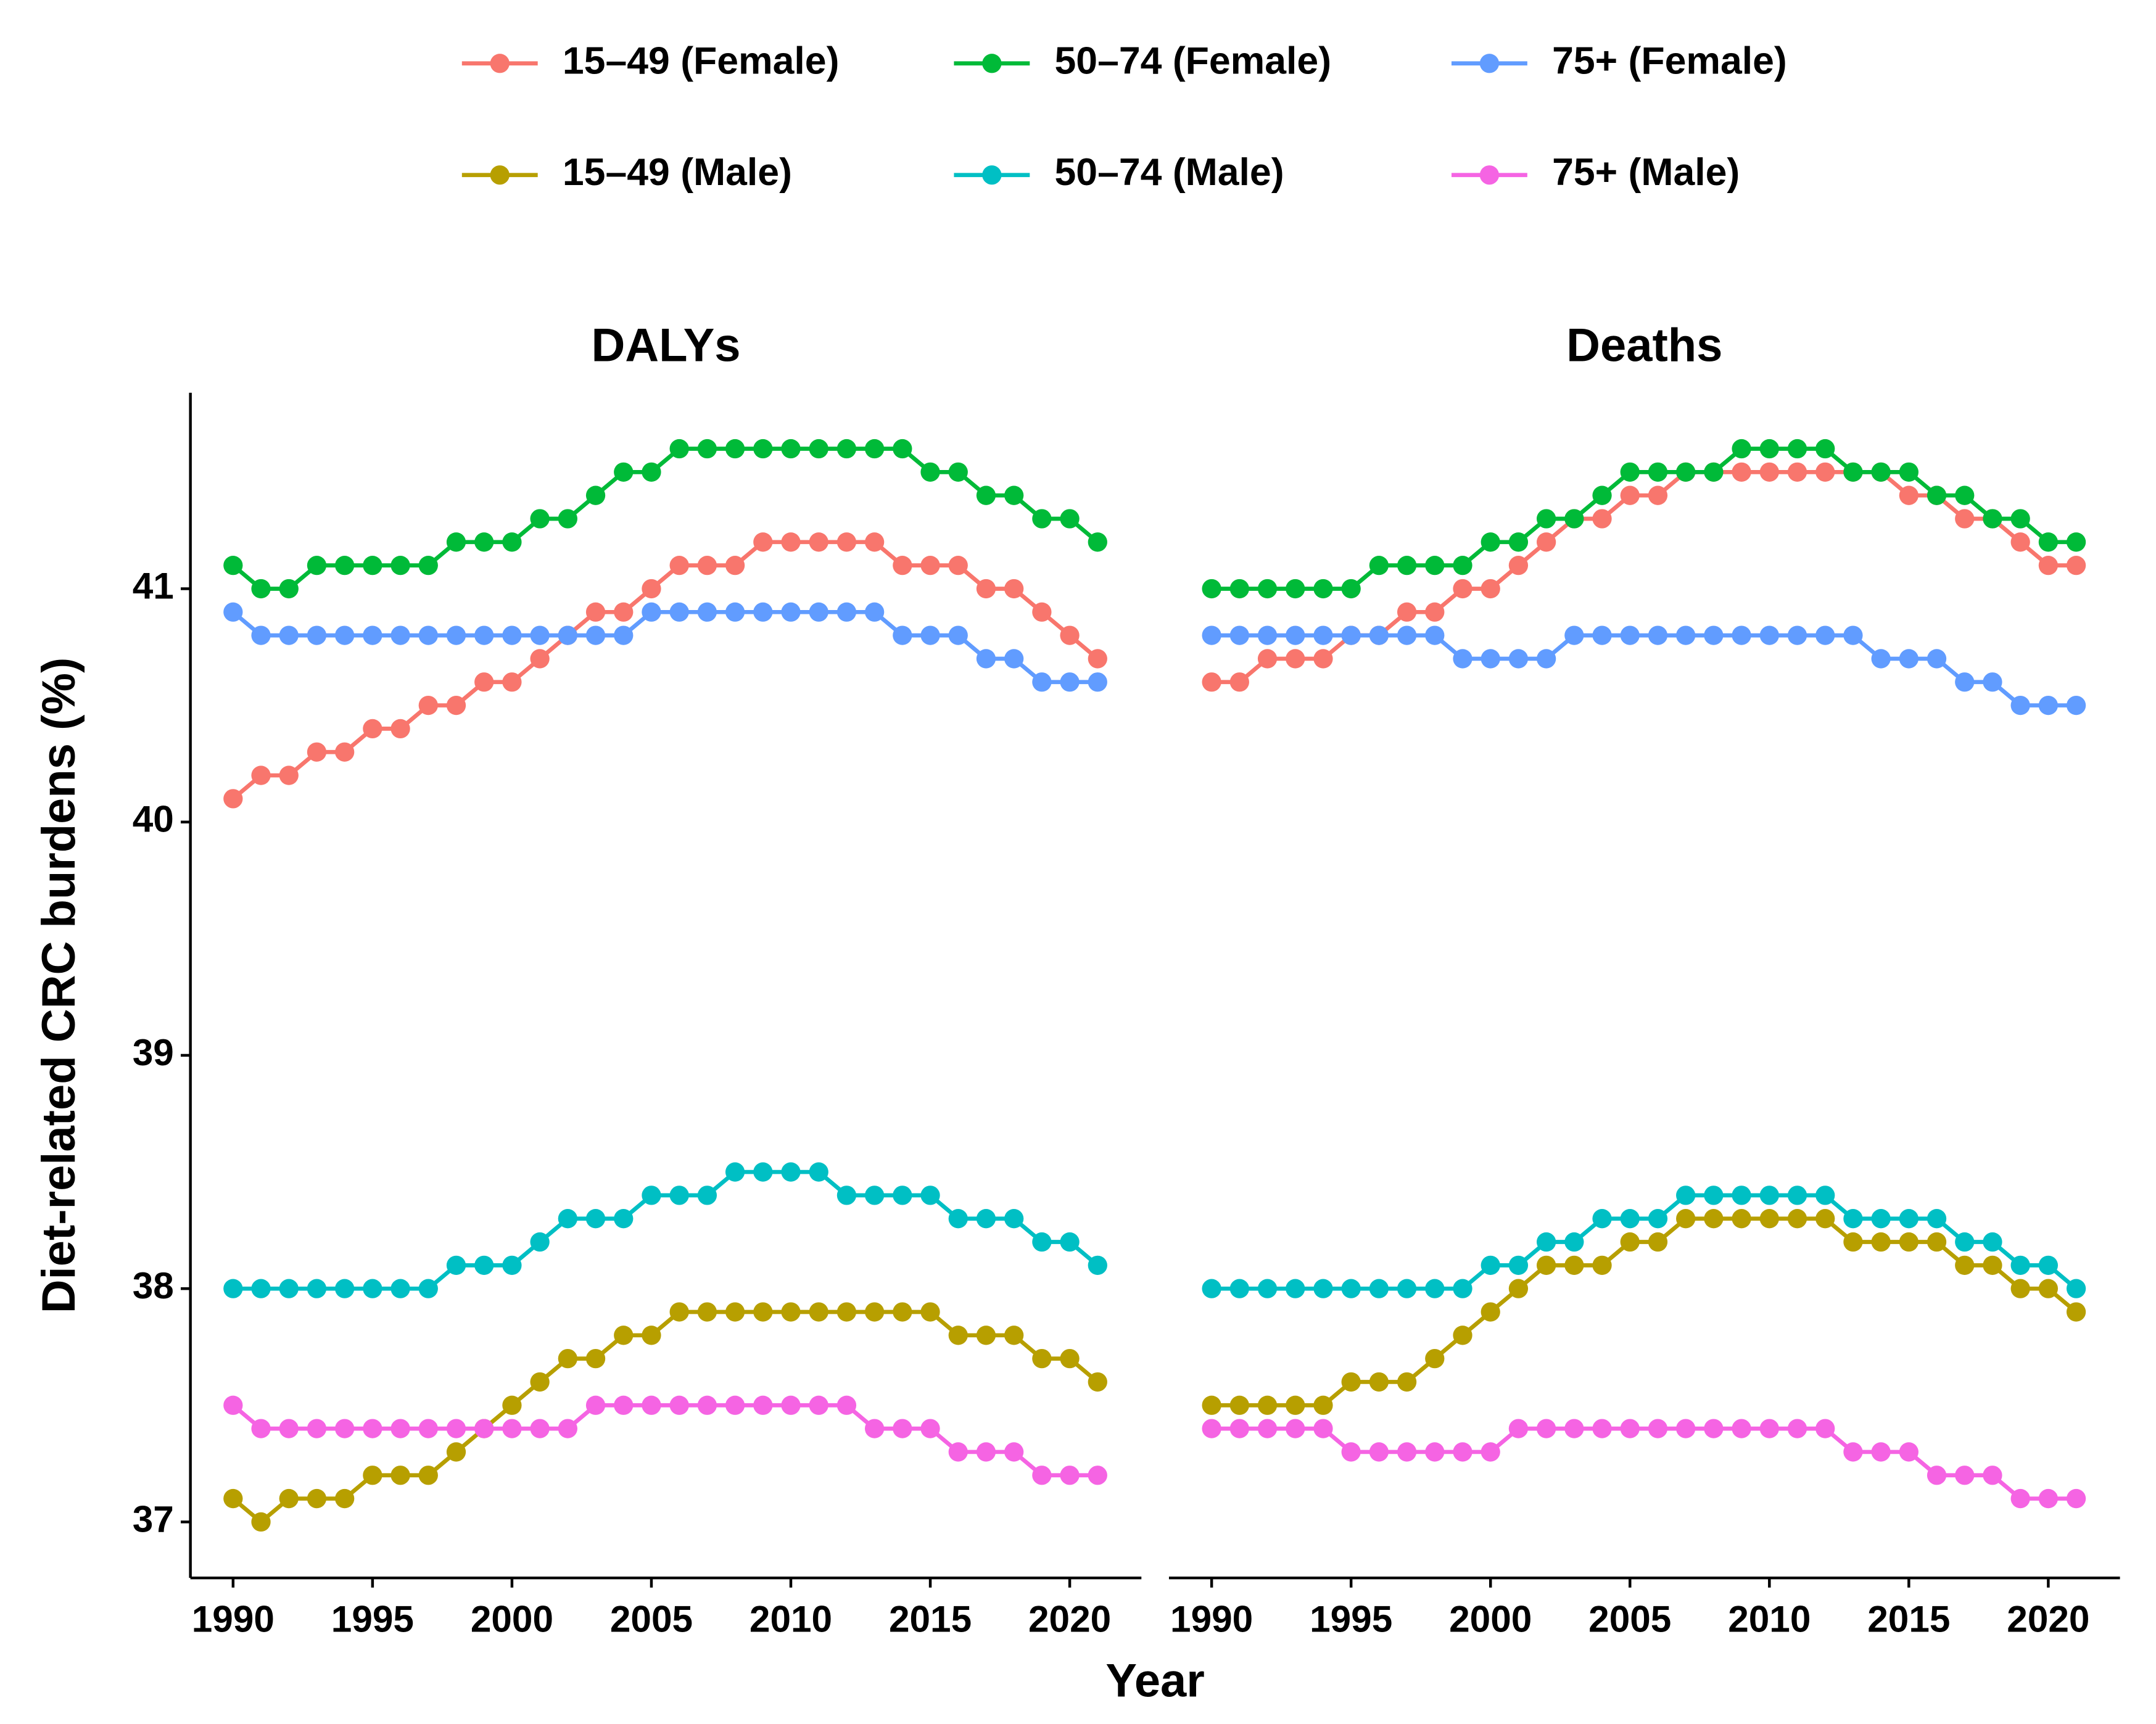 The width and height of the screenshot is (2156, 1724). What do you see at coordinates (791, 1619) in the screenshot?
I see `x-tick-label: 2010` at bounding box center [791, 1619].